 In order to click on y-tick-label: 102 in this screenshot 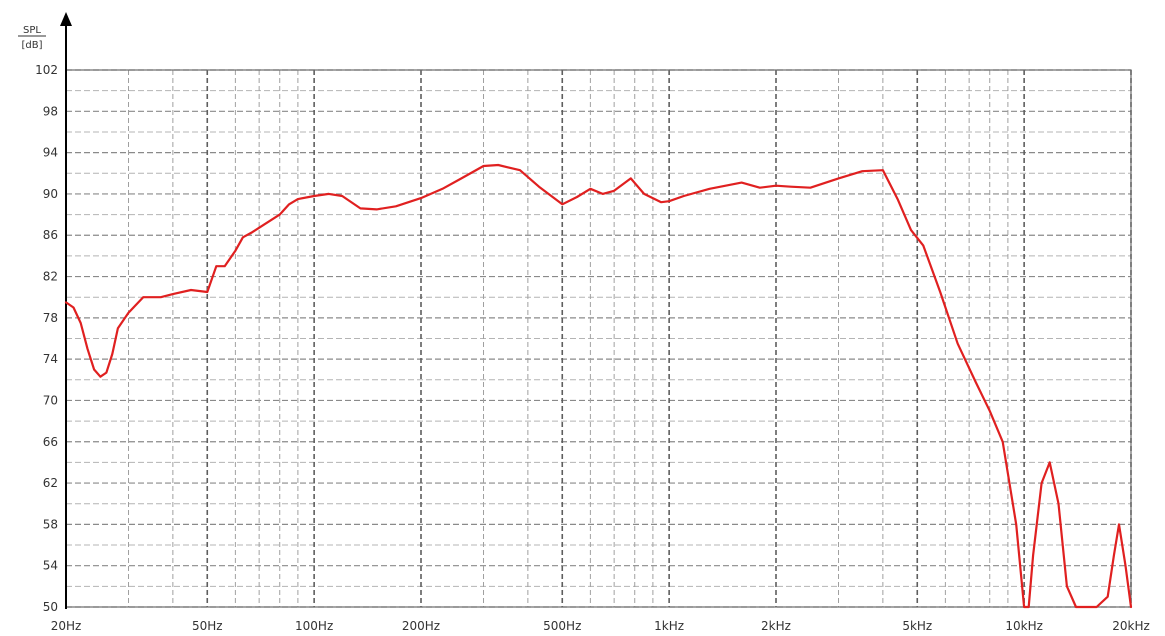, I will do `click(46, 70)`.